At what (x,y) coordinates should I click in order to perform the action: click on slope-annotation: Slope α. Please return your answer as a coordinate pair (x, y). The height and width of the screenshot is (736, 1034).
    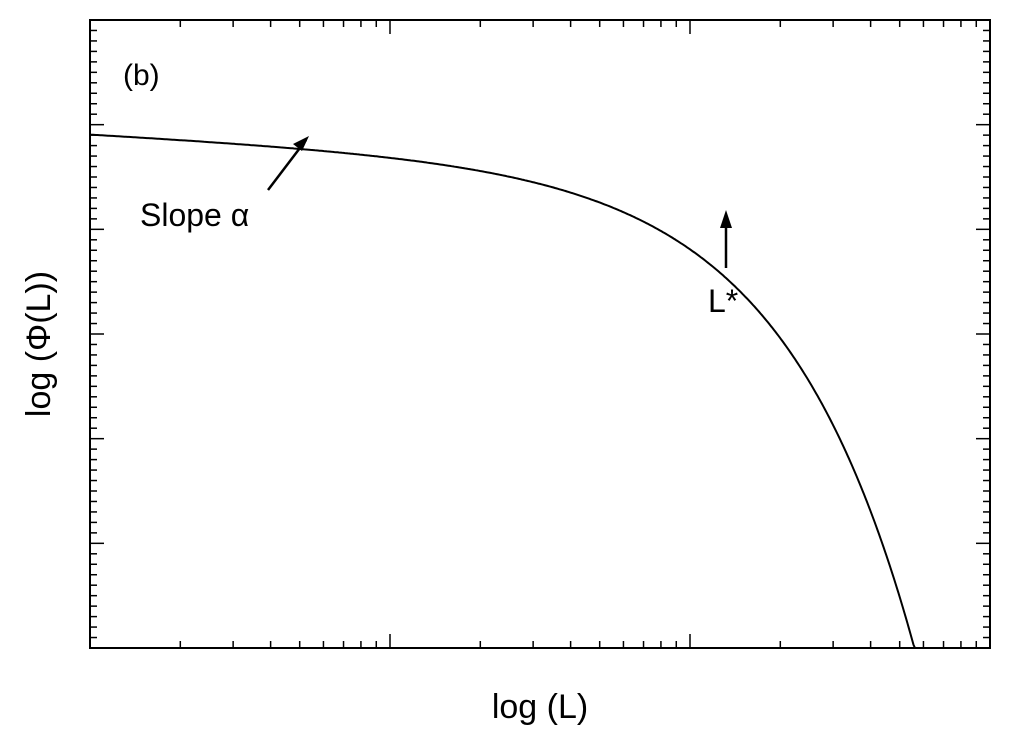
    Looking at the image, I should click on (194, 215).